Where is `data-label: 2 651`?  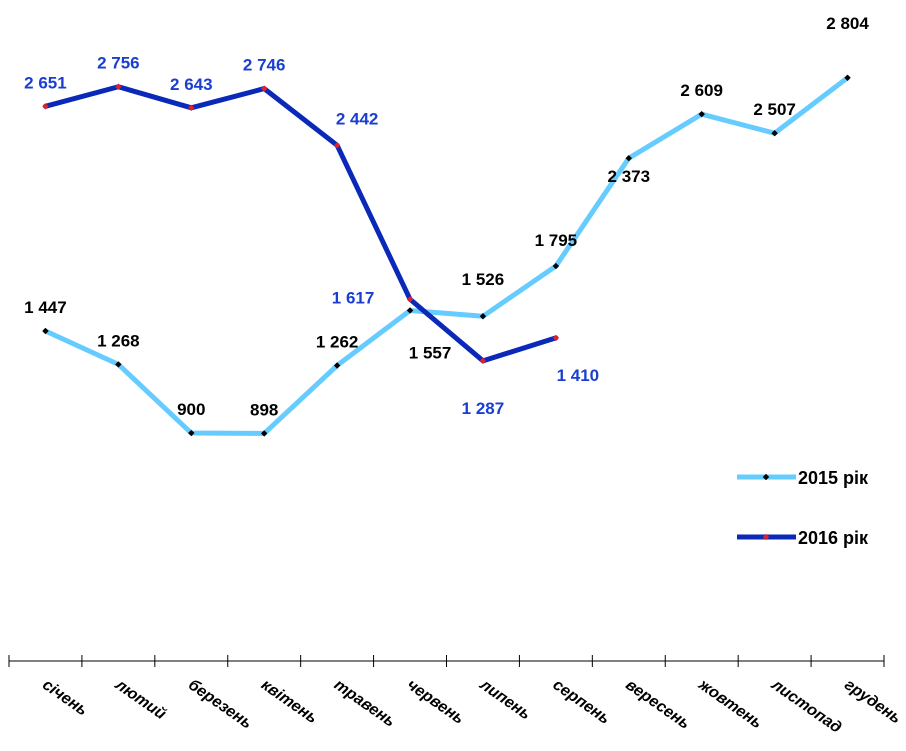
data-label: 2 651 is located at coordinates (45, 82).